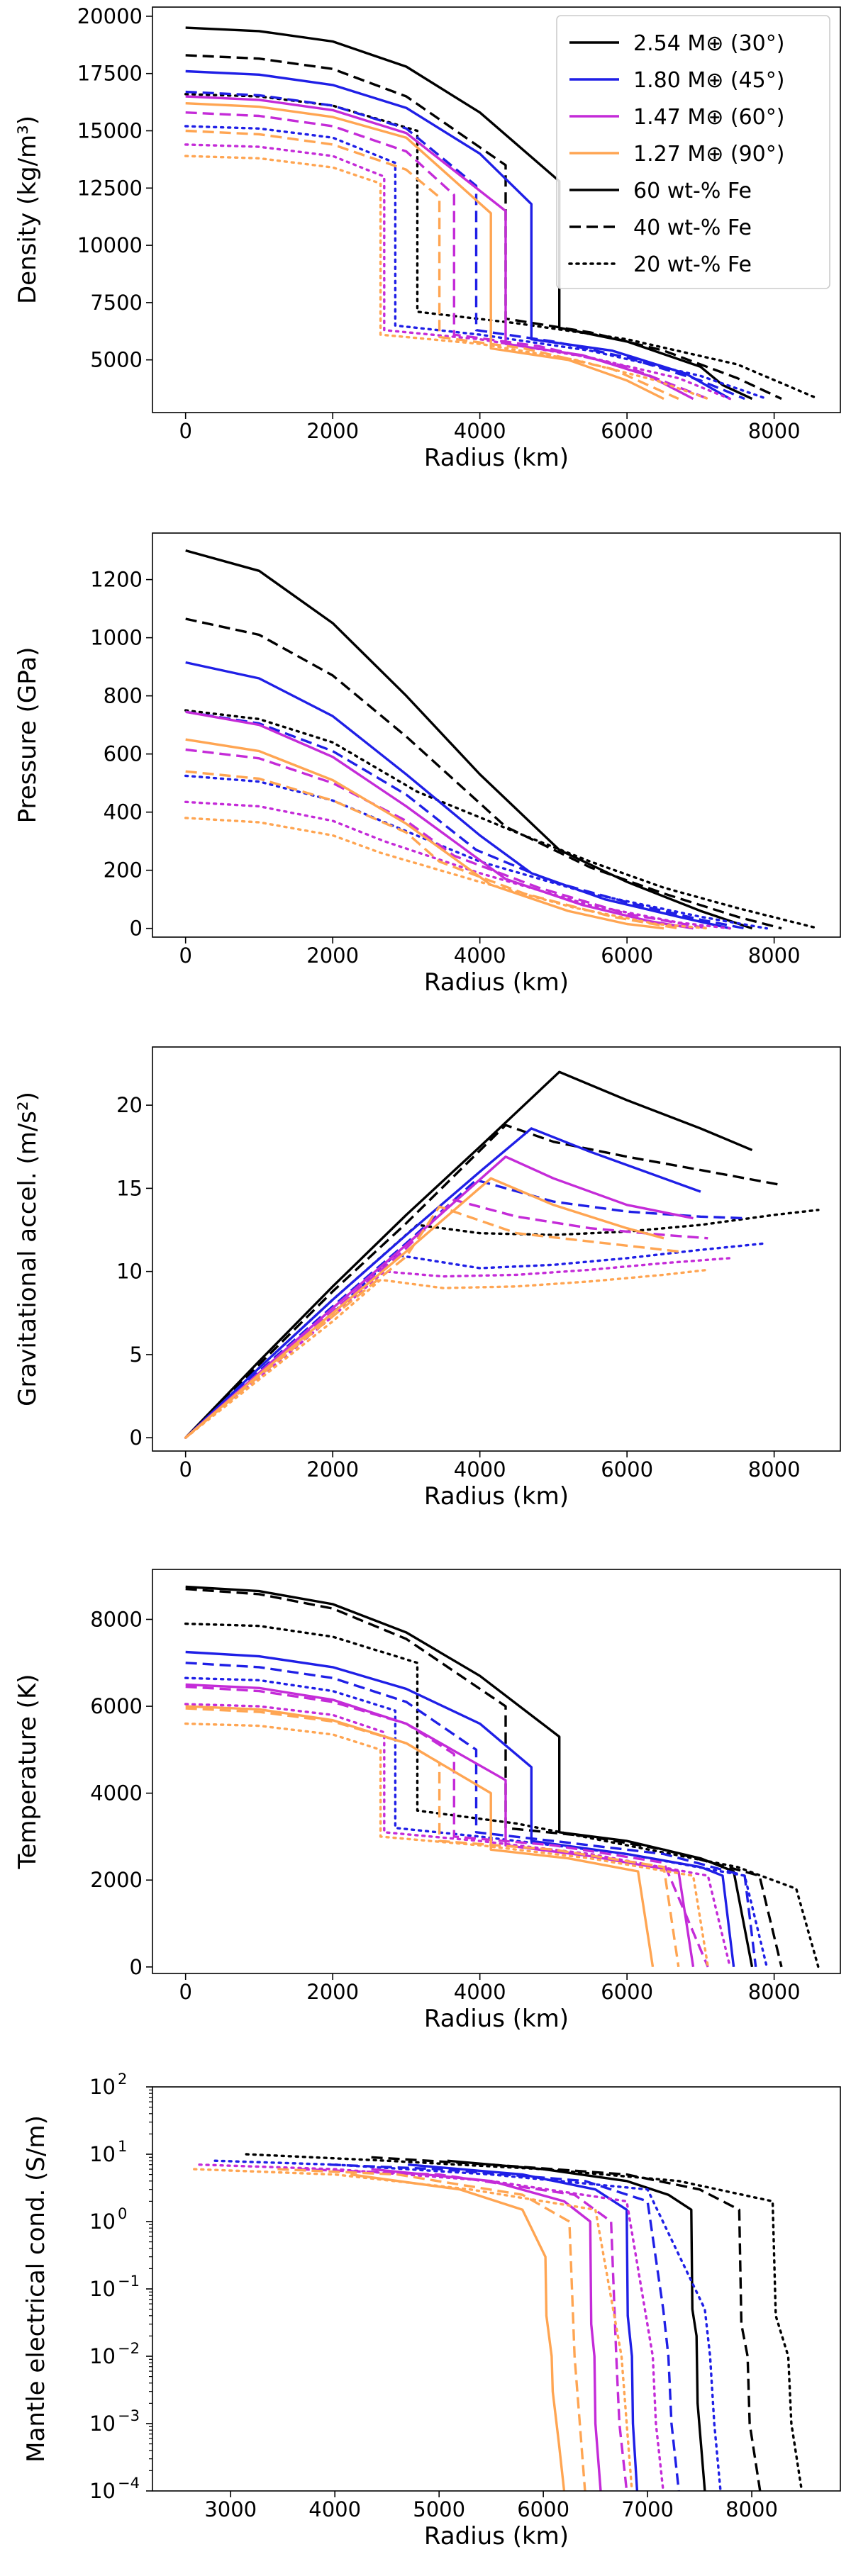 The image size is (851, 2576). Describe the element at coordinates (27, 1249) in the screenshot. I see `y-axis-label: Gravitational accel. (m/s²)` at that location.